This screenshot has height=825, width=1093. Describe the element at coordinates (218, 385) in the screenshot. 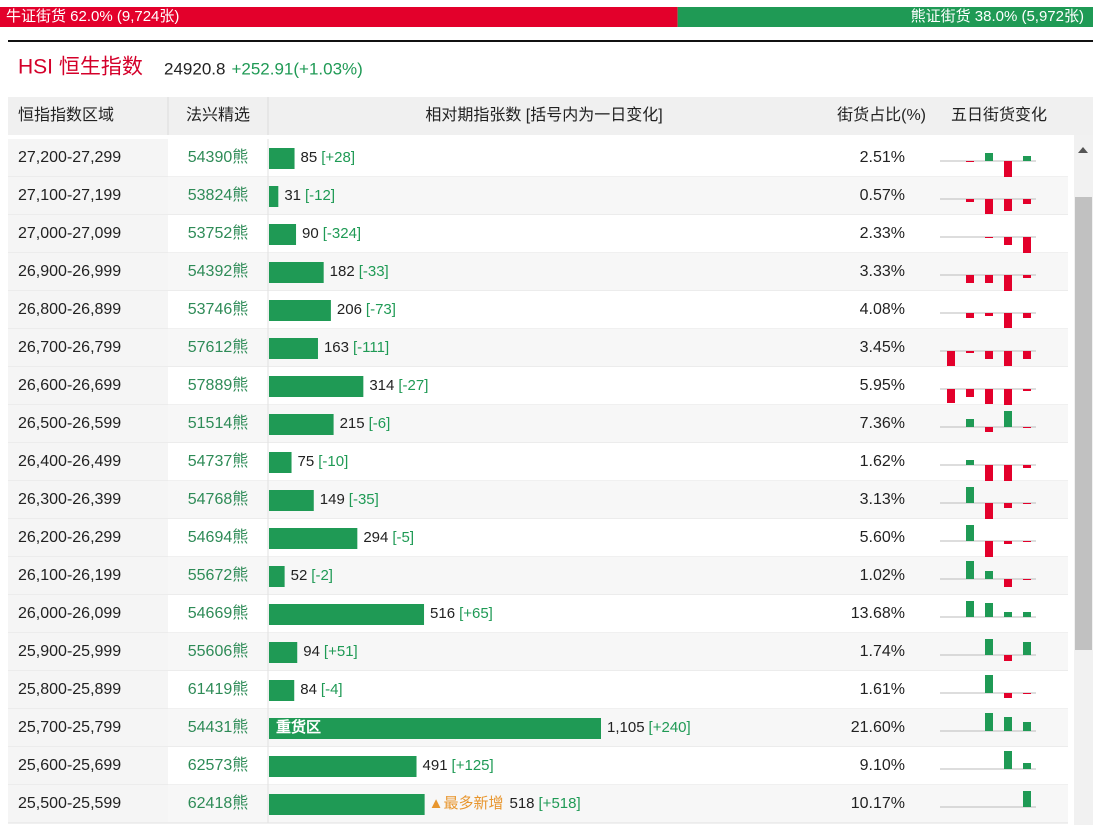

I see `warrant-code: 57889熊` at that location.